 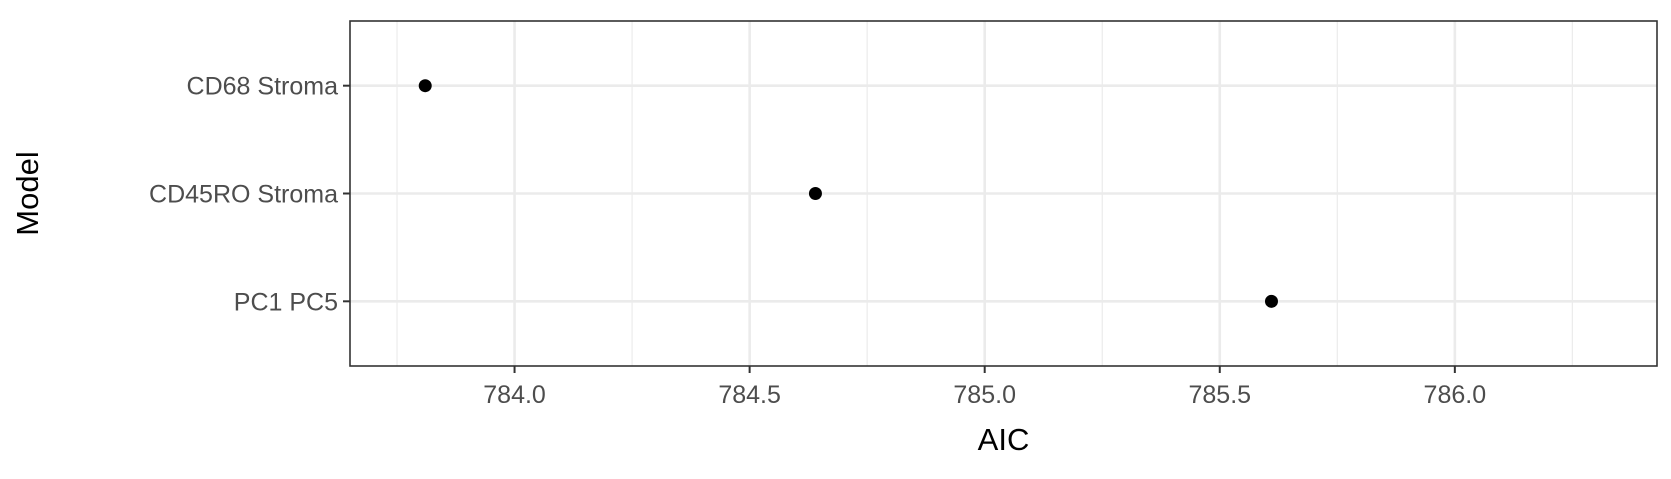 What do you see at coordinates (1004, 439) in the screenshot?
I see `x-axis-title: AIC` at bounding box center [1004, 439].